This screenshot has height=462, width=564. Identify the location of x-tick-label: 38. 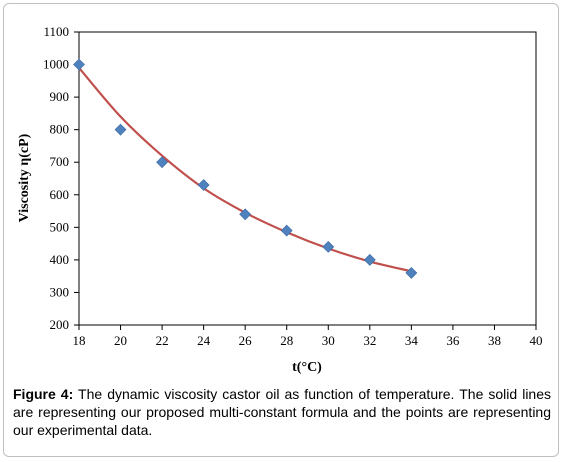
(494, 340).